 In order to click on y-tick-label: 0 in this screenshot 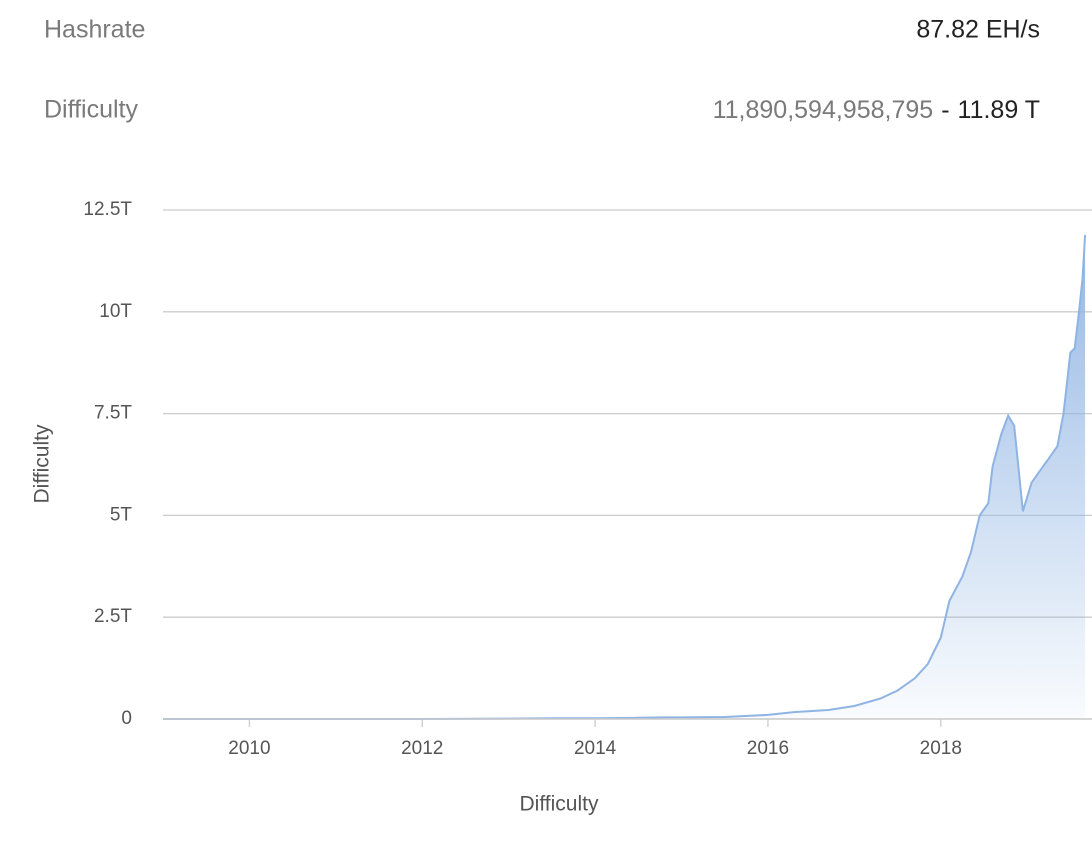, I will do `click(126, 718)`.